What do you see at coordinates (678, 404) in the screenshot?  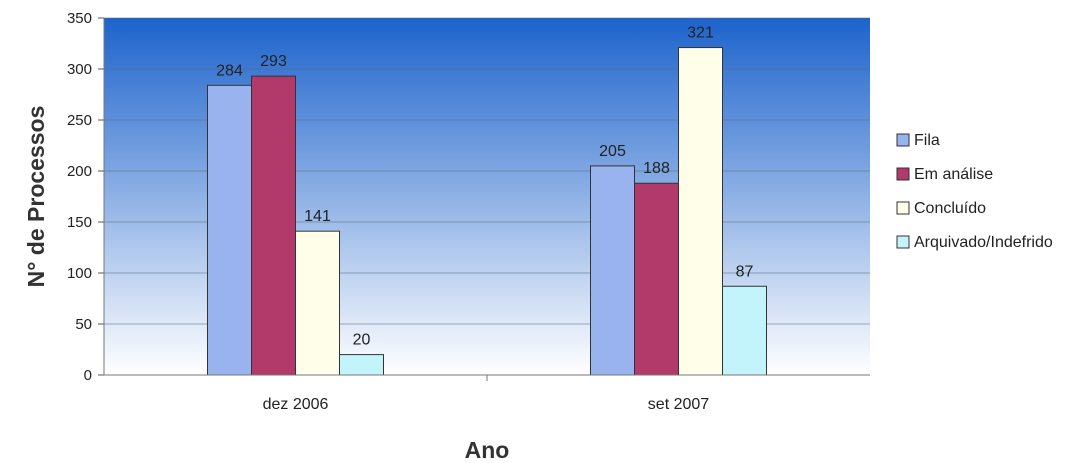 I see `x-category-label: set 2007` at bounding box center [678, 404].